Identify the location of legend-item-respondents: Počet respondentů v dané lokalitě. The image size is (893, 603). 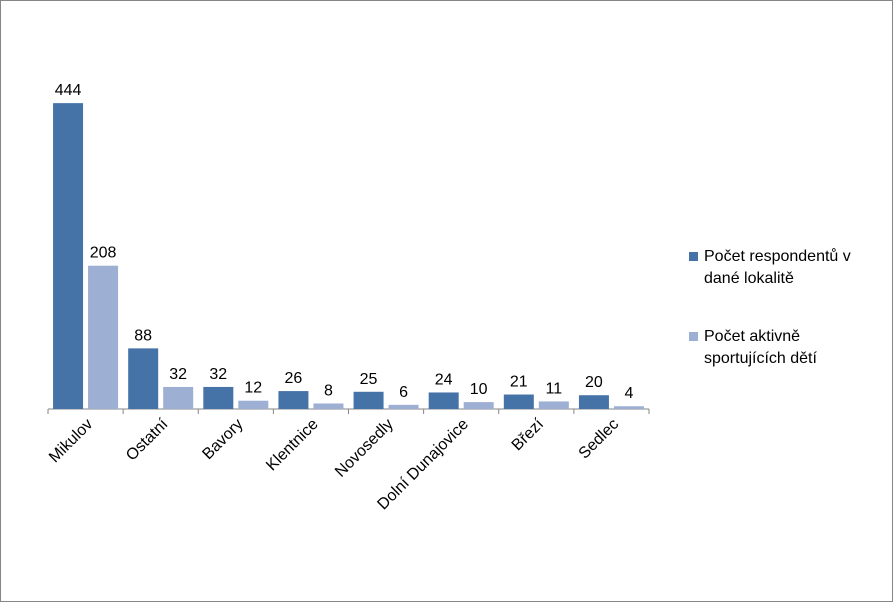
(789, 268).